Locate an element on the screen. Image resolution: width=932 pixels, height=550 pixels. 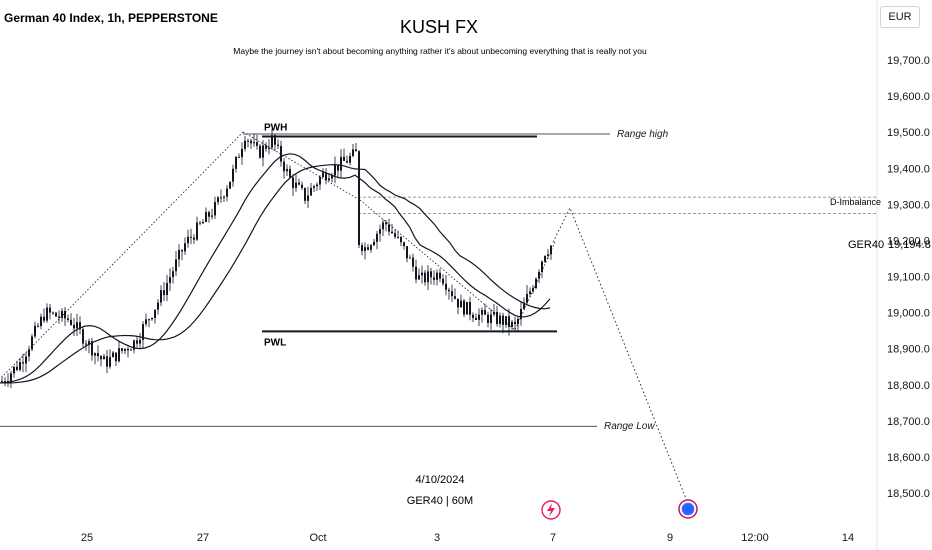
time-tick-label: 7 is located at coordinates (553, 538).